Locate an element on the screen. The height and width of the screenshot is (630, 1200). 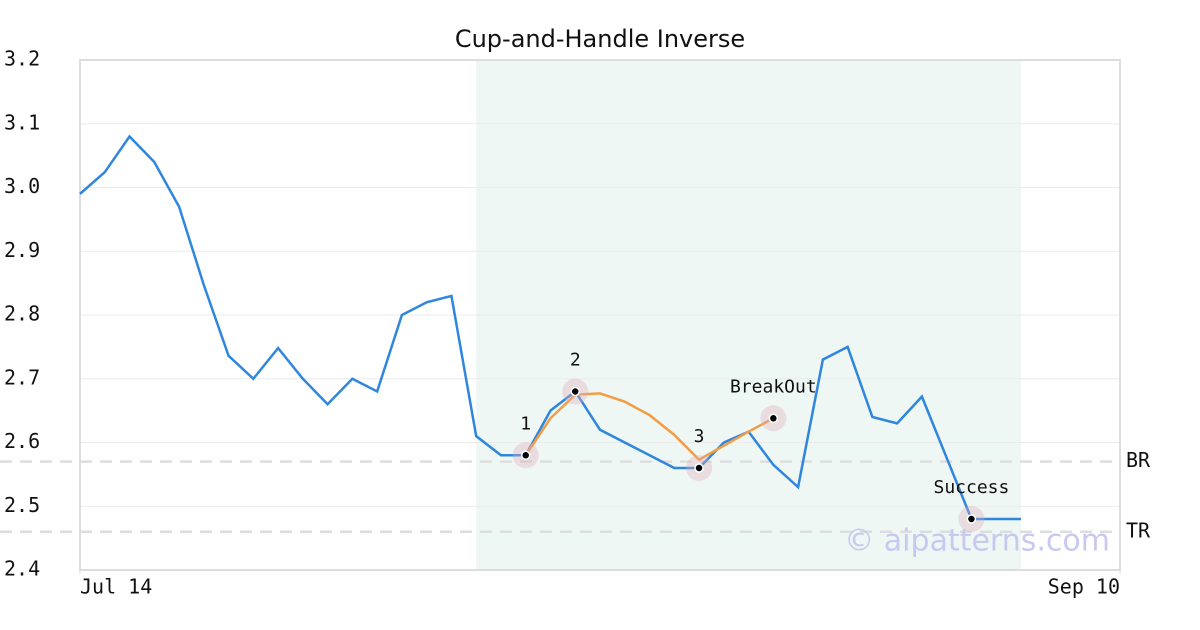
y-tick-label: 3.1 is located at coordinates (22, 122).